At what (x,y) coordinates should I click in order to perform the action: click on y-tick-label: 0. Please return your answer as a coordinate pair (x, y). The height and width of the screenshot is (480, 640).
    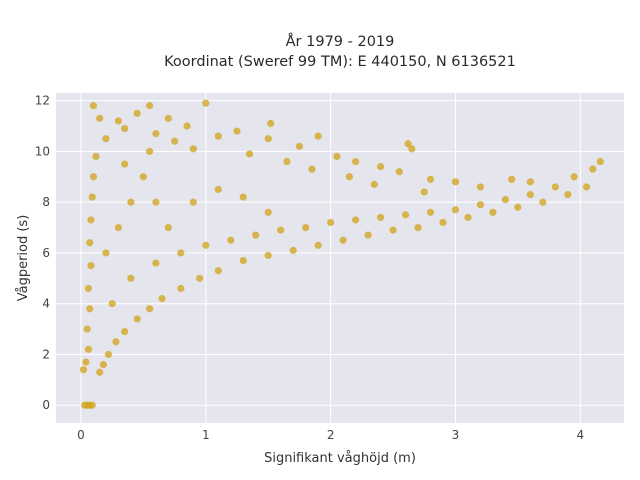
    Looking at the image, I should click on (46, 405).